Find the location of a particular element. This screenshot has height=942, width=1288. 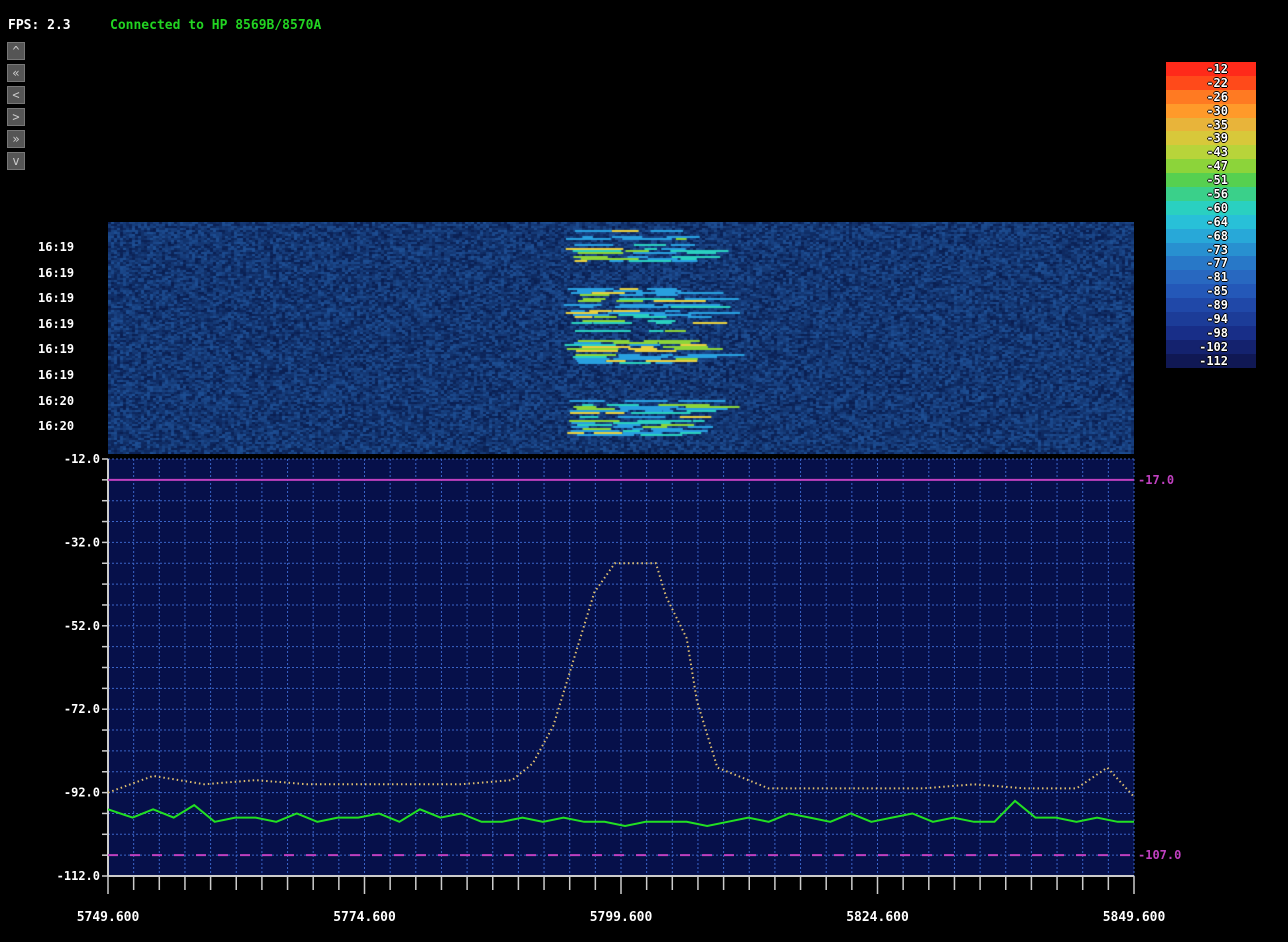

legend-level: -112 is located at coordinates (1211, 360).